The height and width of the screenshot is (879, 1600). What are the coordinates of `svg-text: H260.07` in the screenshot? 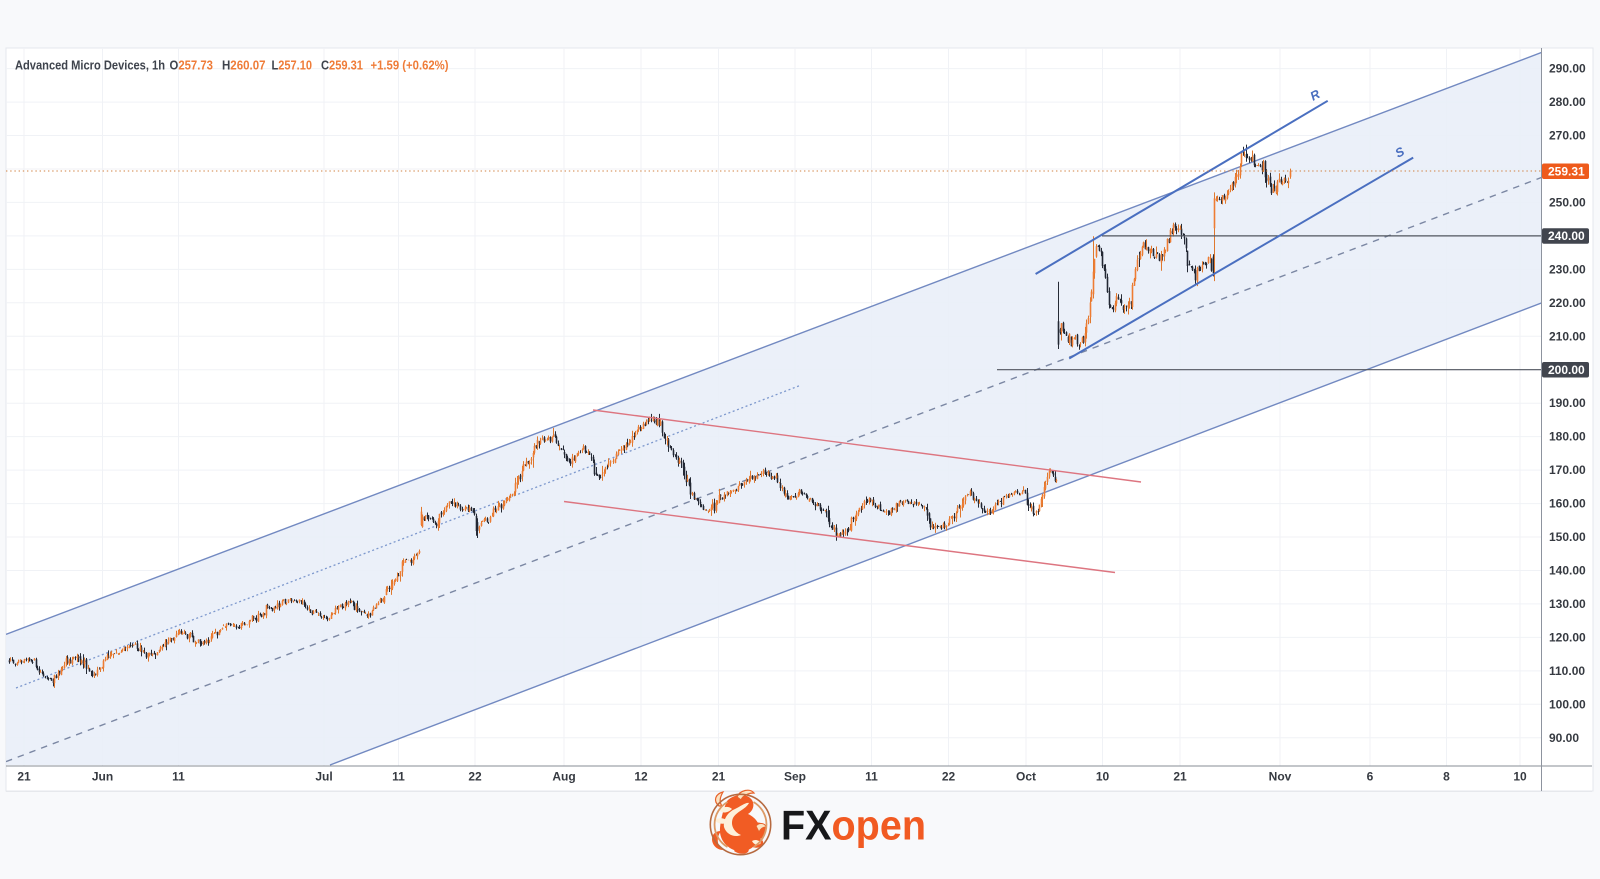 It's located at (244, 66).